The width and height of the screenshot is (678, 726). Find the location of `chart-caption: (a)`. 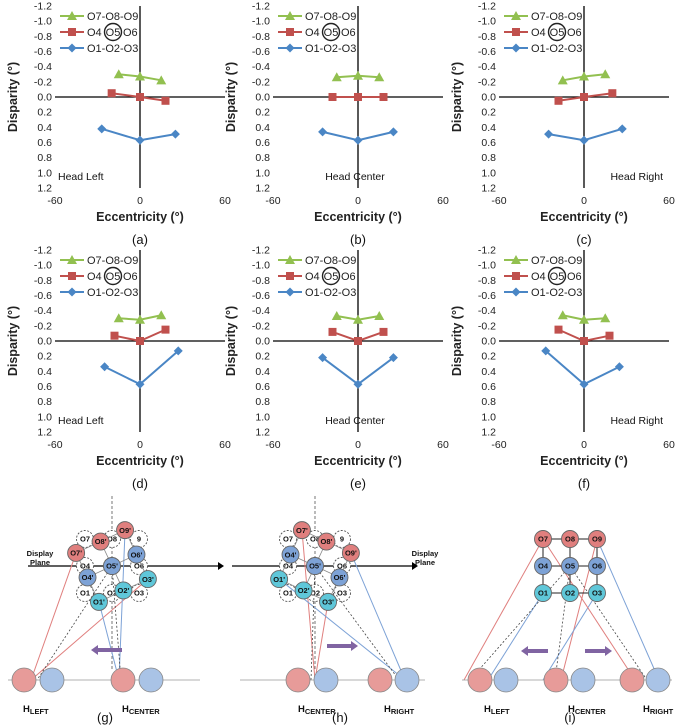

chart-caption: (a) is located at coordinates (140, 239).